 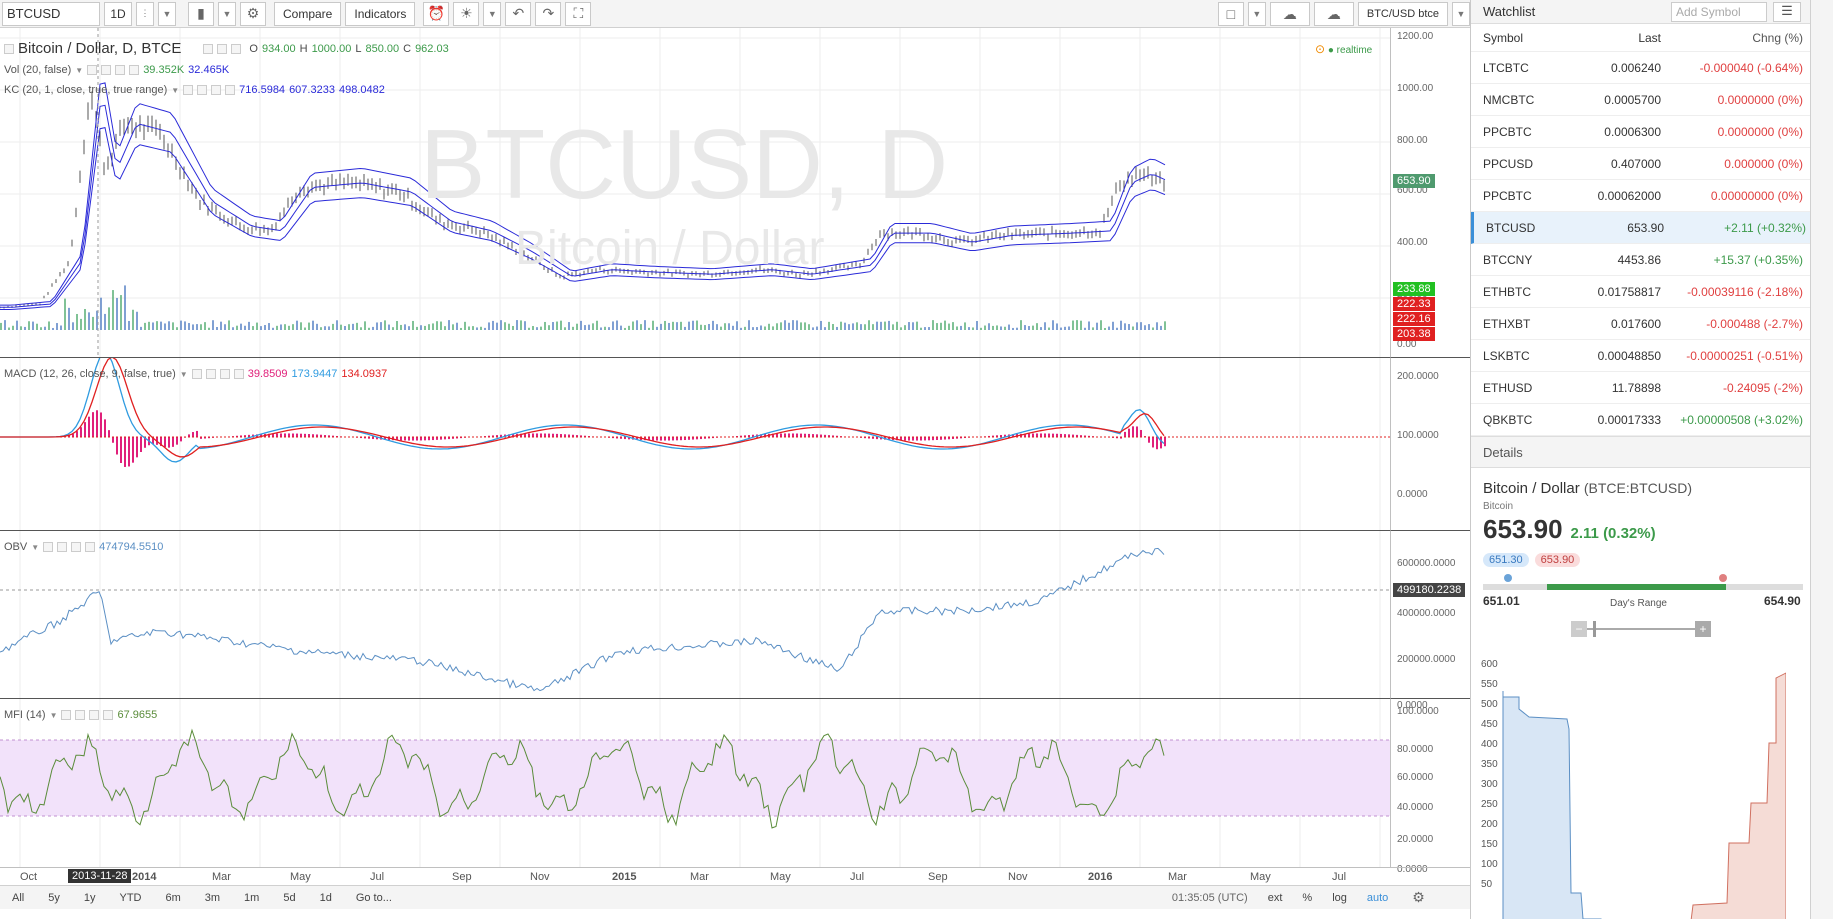 What do you see at coordinates (1289, 14) in the screenshot?
I see `cloud-load-icon: ☁` at bounding box center [1289, 14].